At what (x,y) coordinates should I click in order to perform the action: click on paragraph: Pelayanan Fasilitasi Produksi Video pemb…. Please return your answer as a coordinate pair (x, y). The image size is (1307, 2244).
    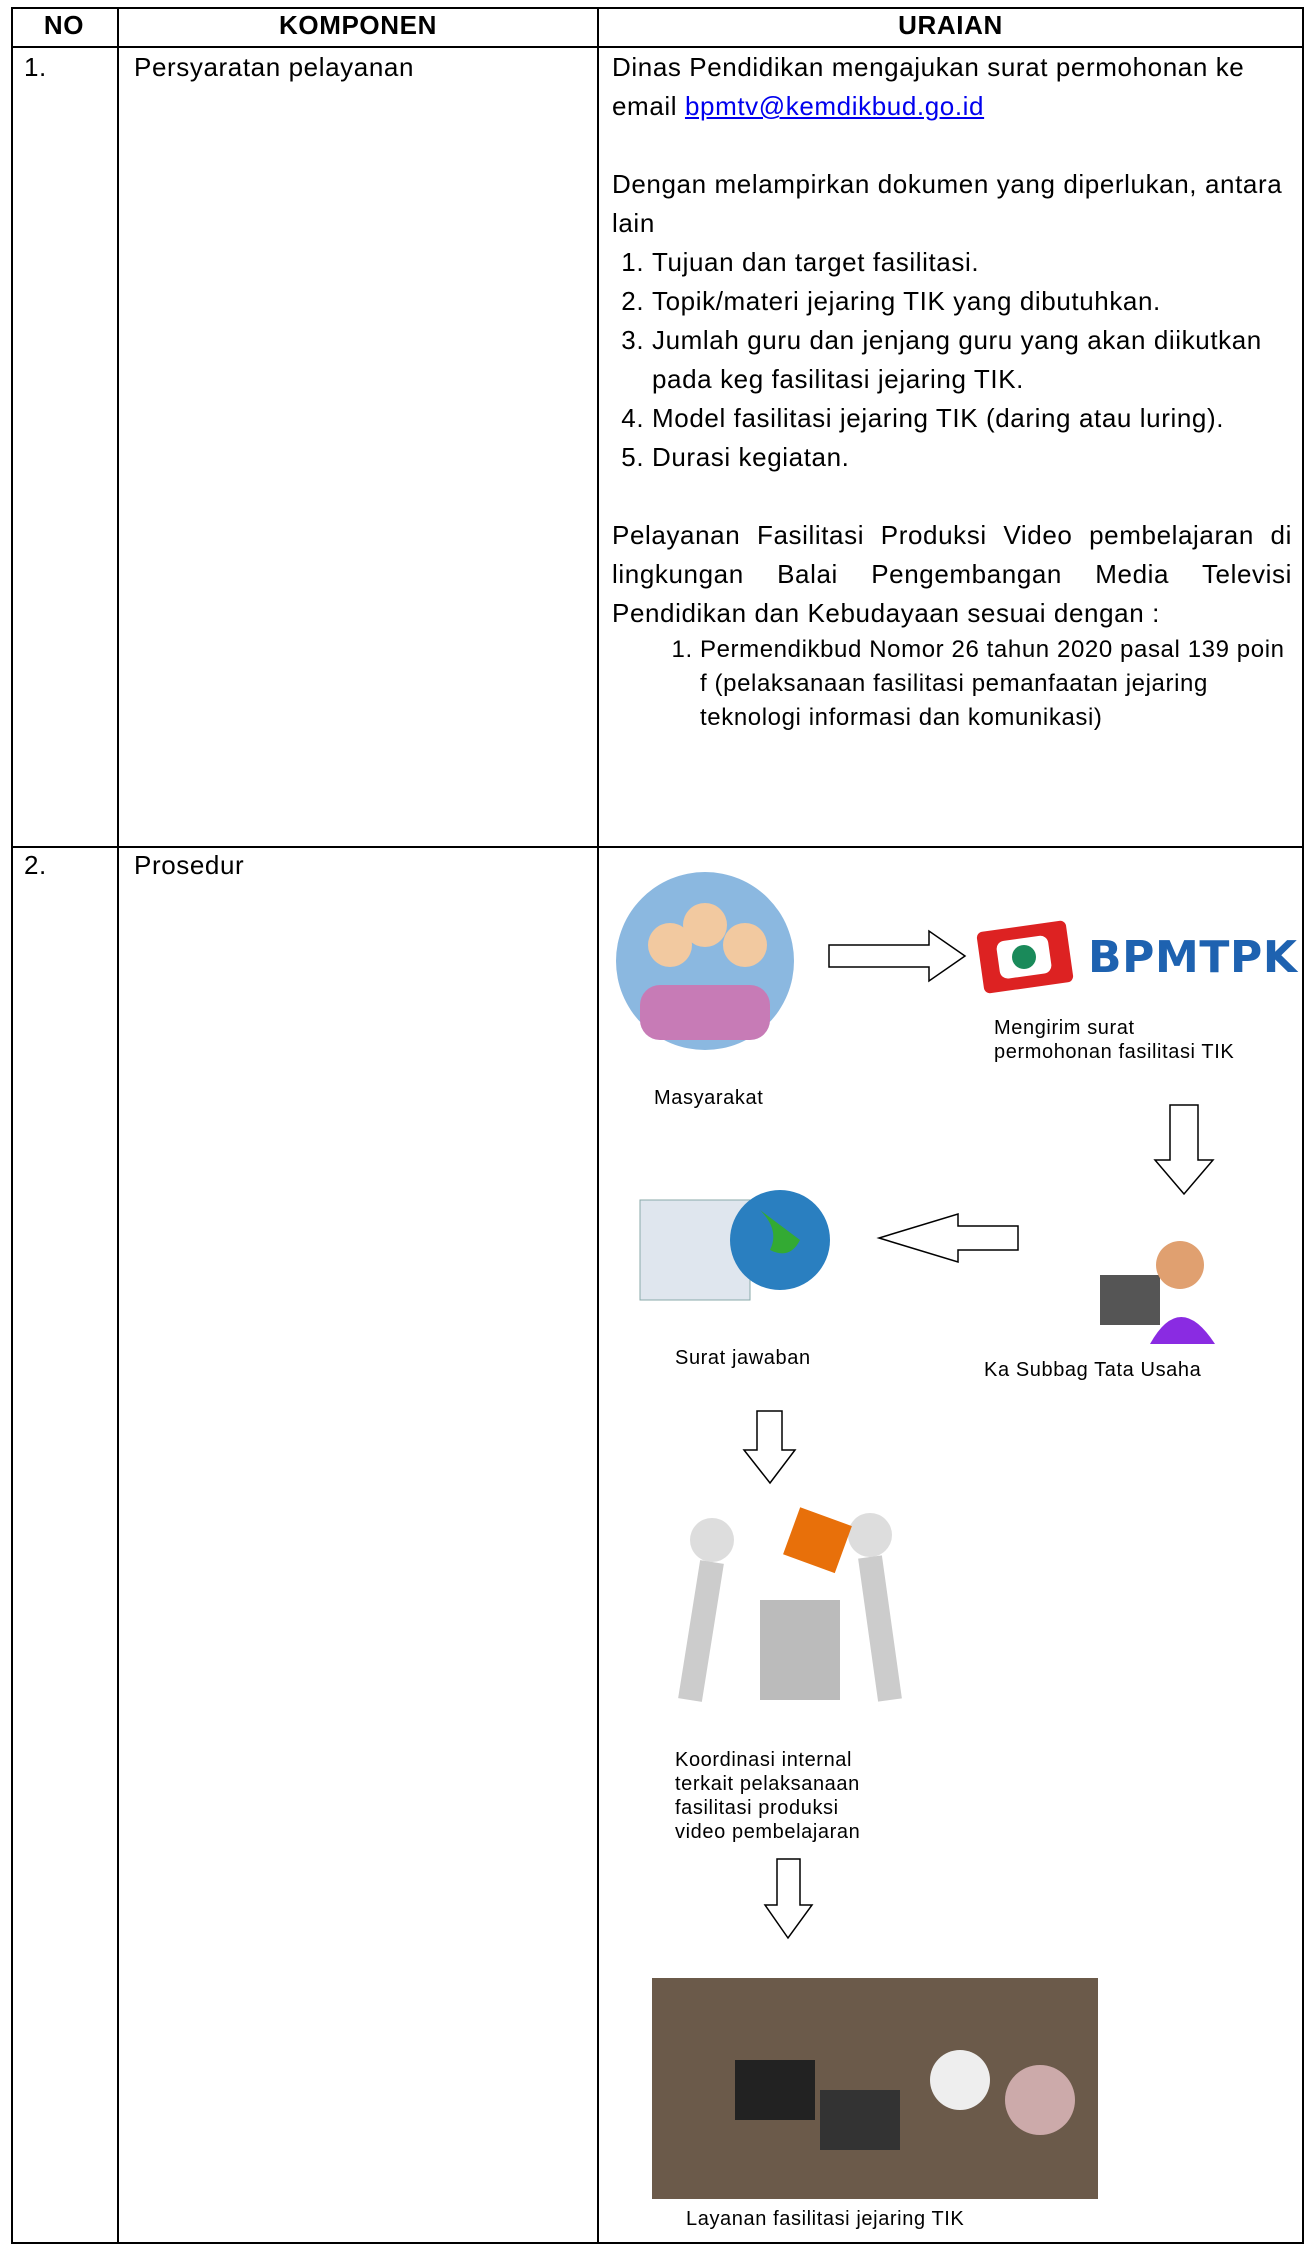
    Looking at the image, I should click on (952, 574).